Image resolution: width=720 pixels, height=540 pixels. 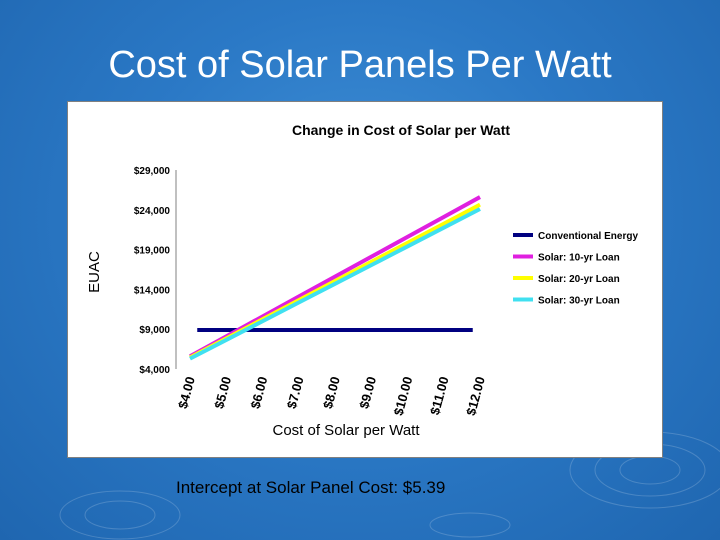 I want to click on series-lines, so click(x=335, y=278).